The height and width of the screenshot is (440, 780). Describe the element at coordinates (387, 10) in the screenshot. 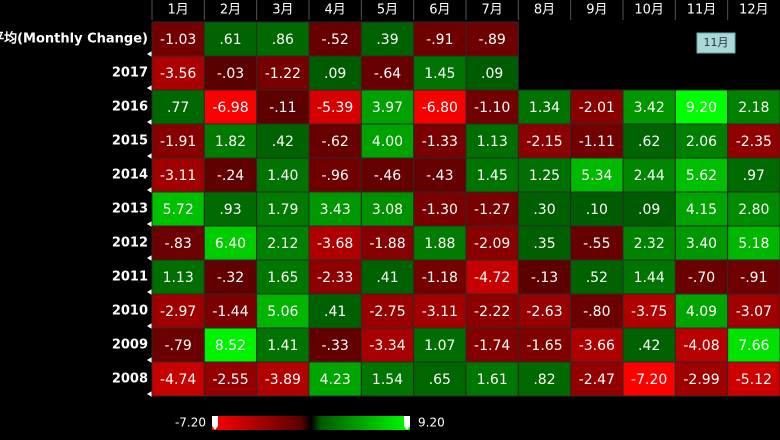

I see `column-label: 5月` at that location.